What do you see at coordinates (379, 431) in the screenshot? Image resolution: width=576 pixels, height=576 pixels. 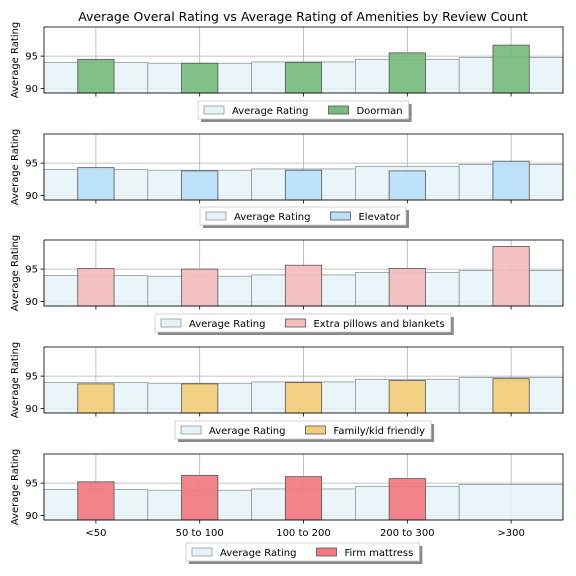 I see `legend-label-amenity: Family/kid friendly` at bounding box center [379, 431].